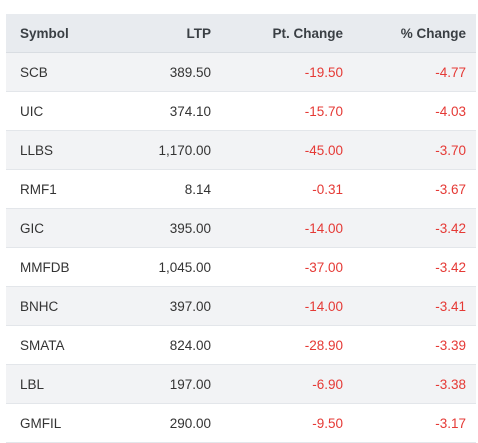  What do you see at coordinates (42, 345) in the screenshot?
I see `cell-symbol: SMATA` at bounding box center [42, 345].